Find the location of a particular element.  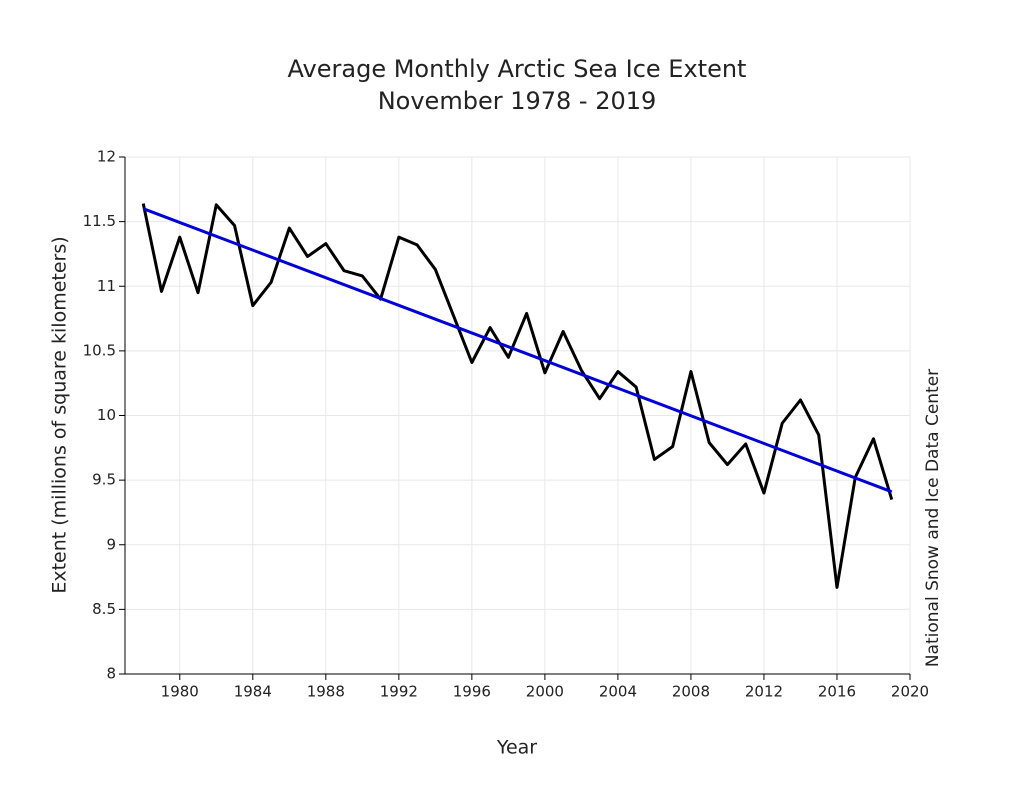

source-annotation: National Snow and Ice Data Center is located at coordinates (933, 518).